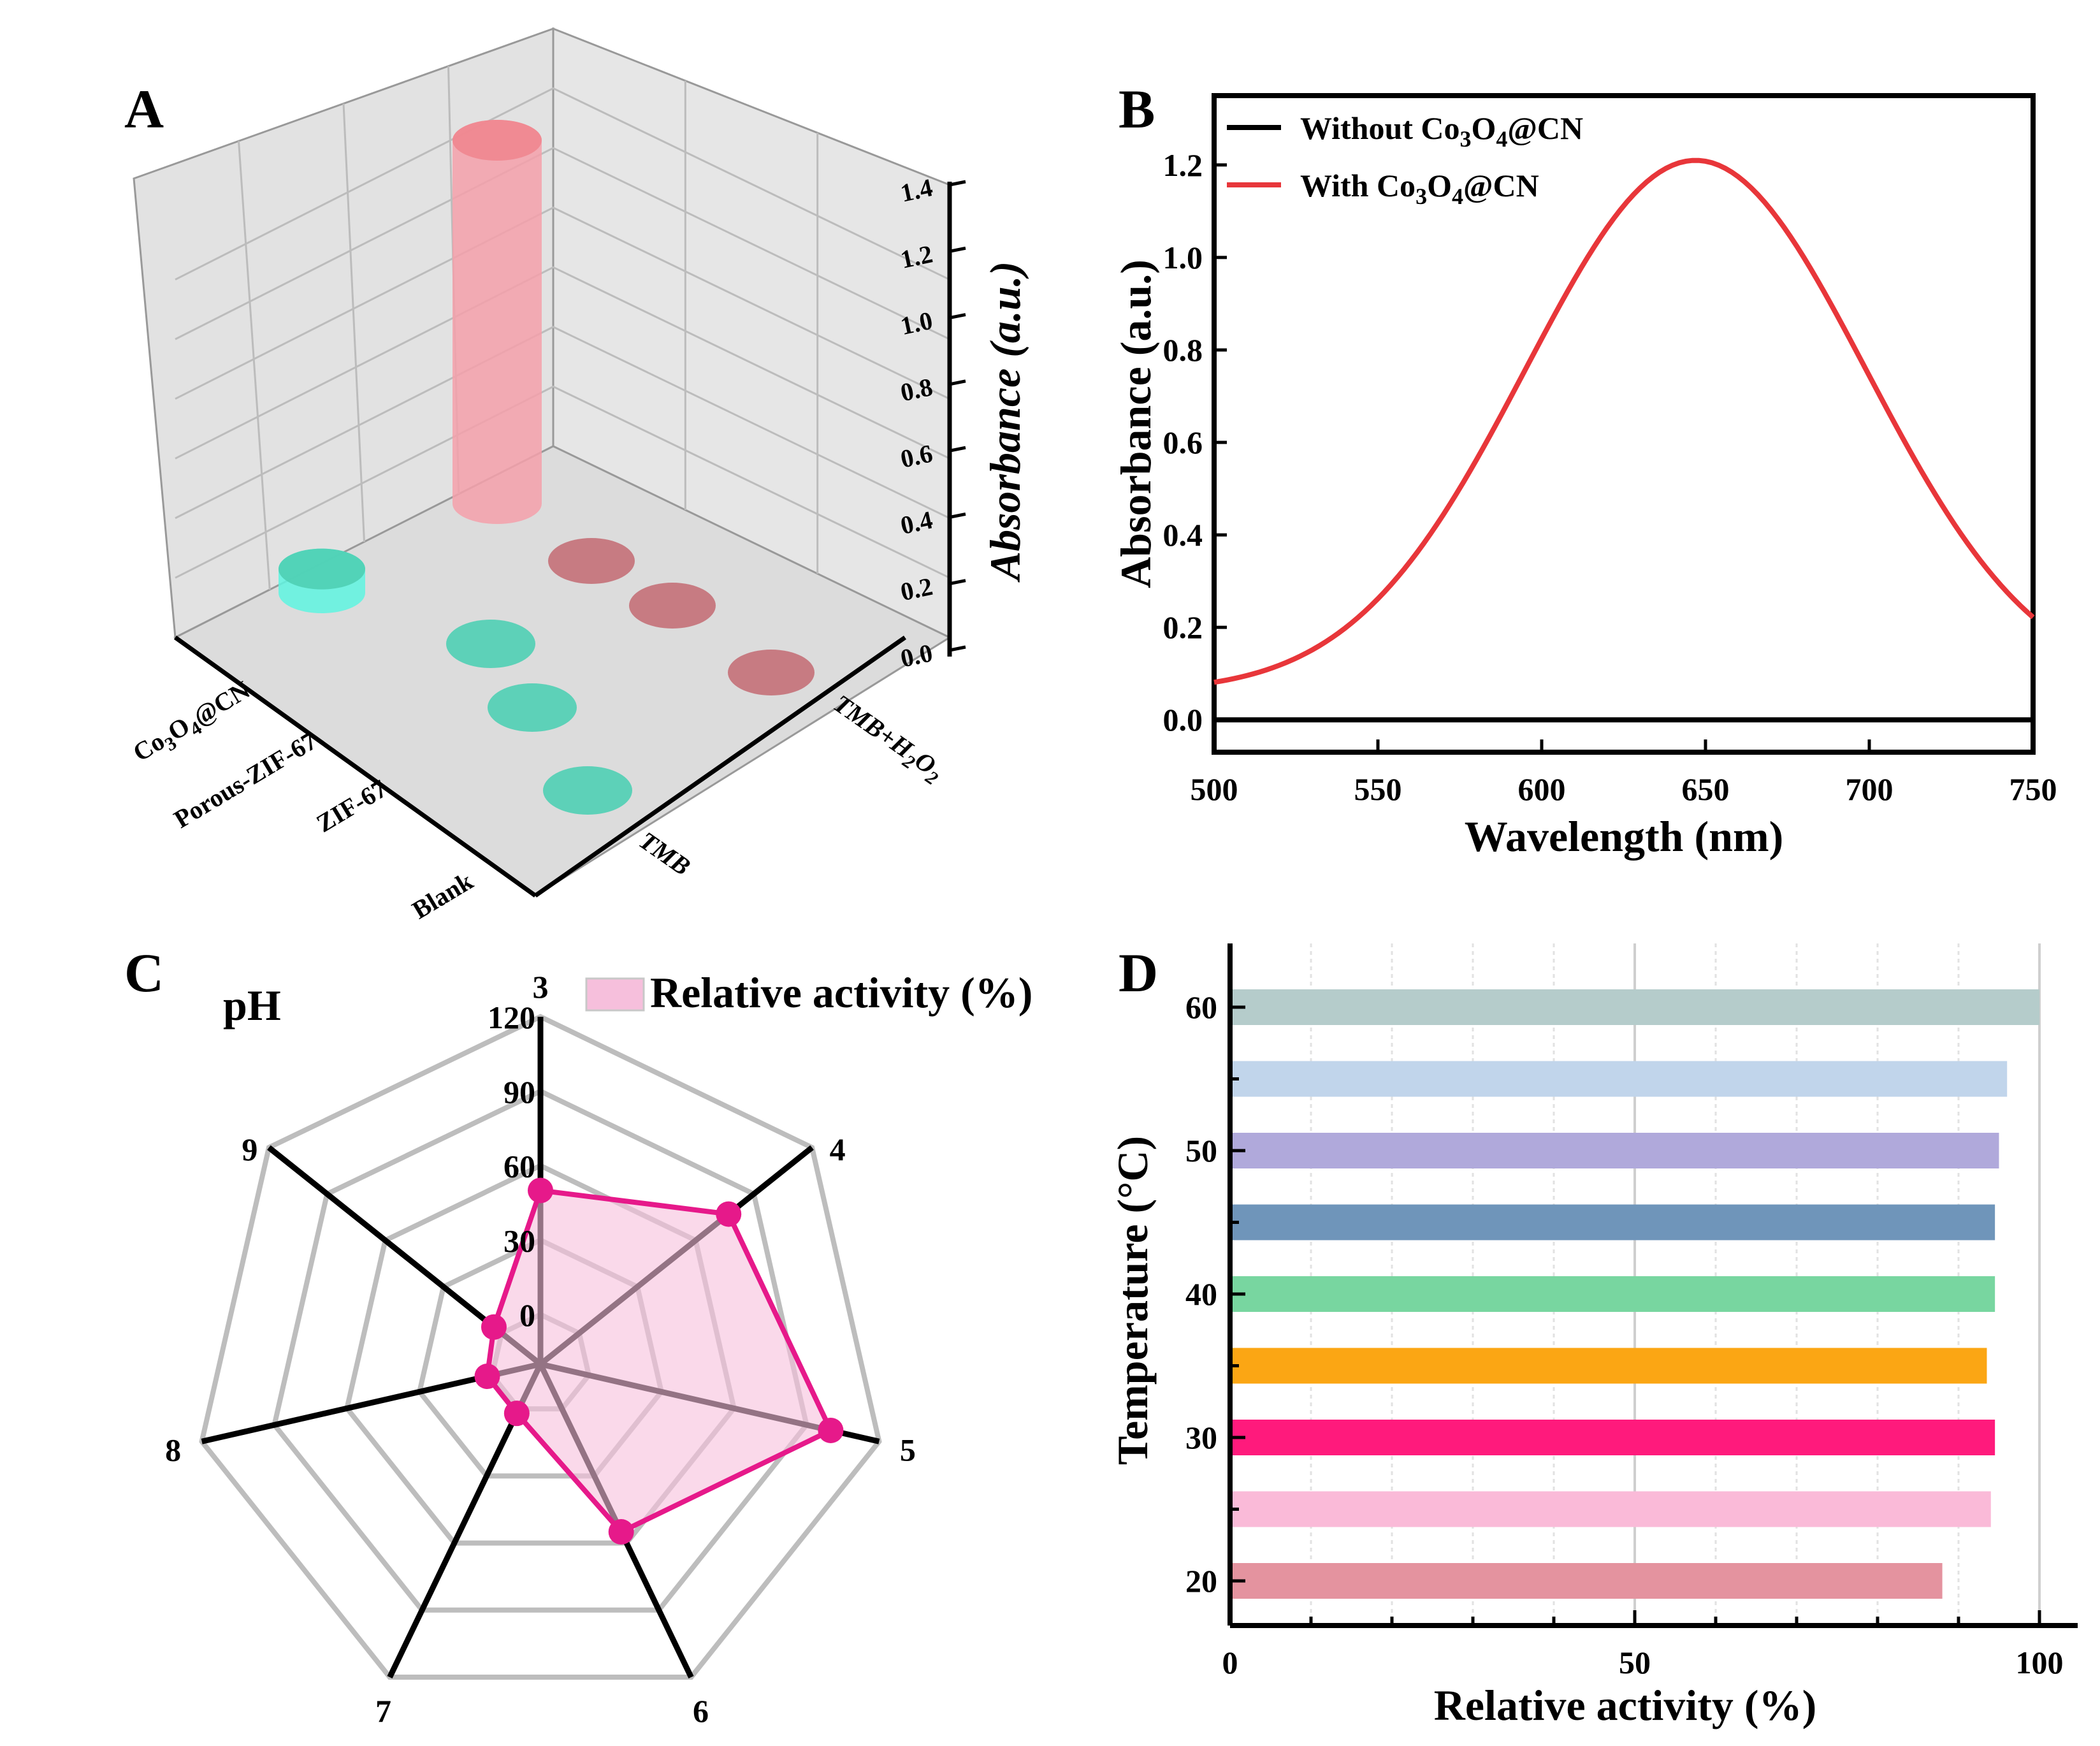 The width and height of the screenshot is (2100, 1746). Describe the element at coordinates (249, 1149) in the screenshot. I see `radar-axis-label: 9` at that location.